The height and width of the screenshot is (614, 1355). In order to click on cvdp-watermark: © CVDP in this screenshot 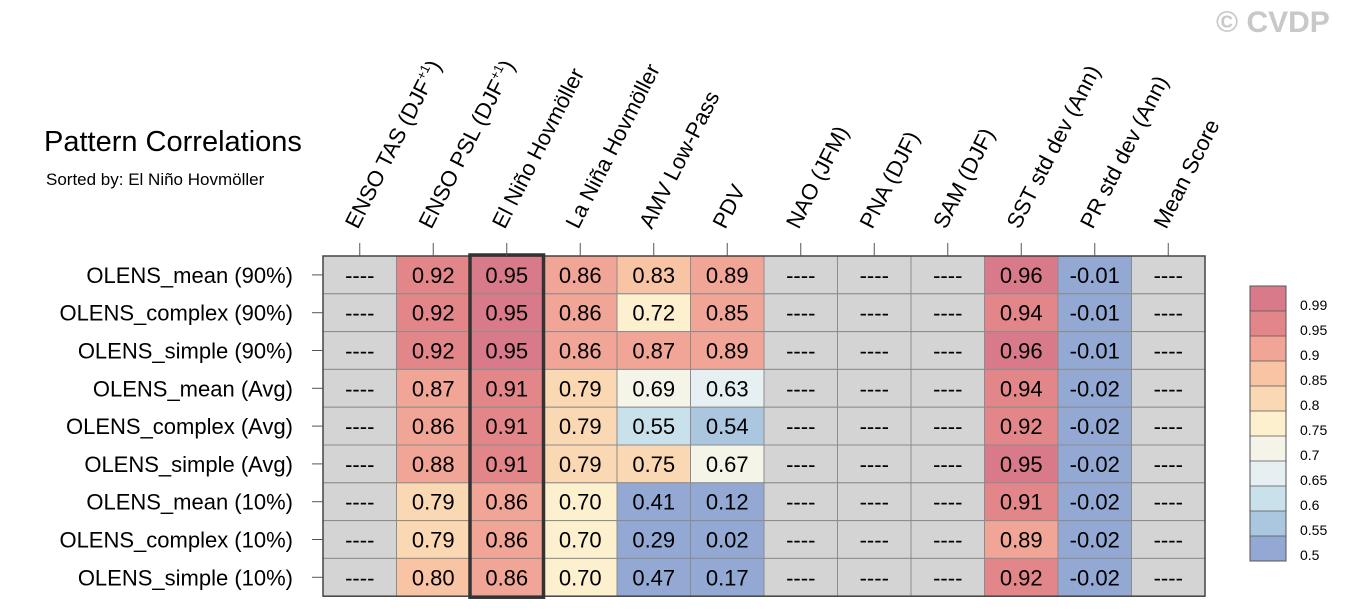, I will do `click(1273, 22)`.